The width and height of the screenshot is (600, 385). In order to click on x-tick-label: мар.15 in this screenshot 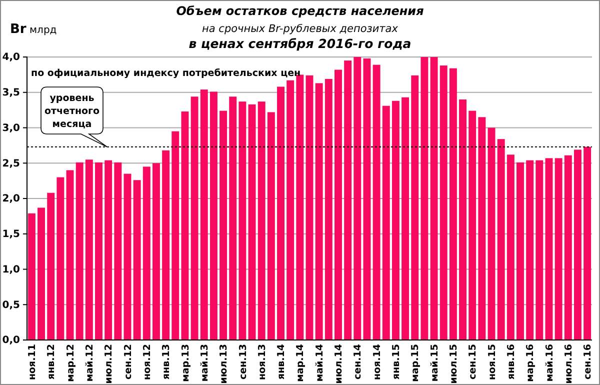, I will do `click(416, 363)`.